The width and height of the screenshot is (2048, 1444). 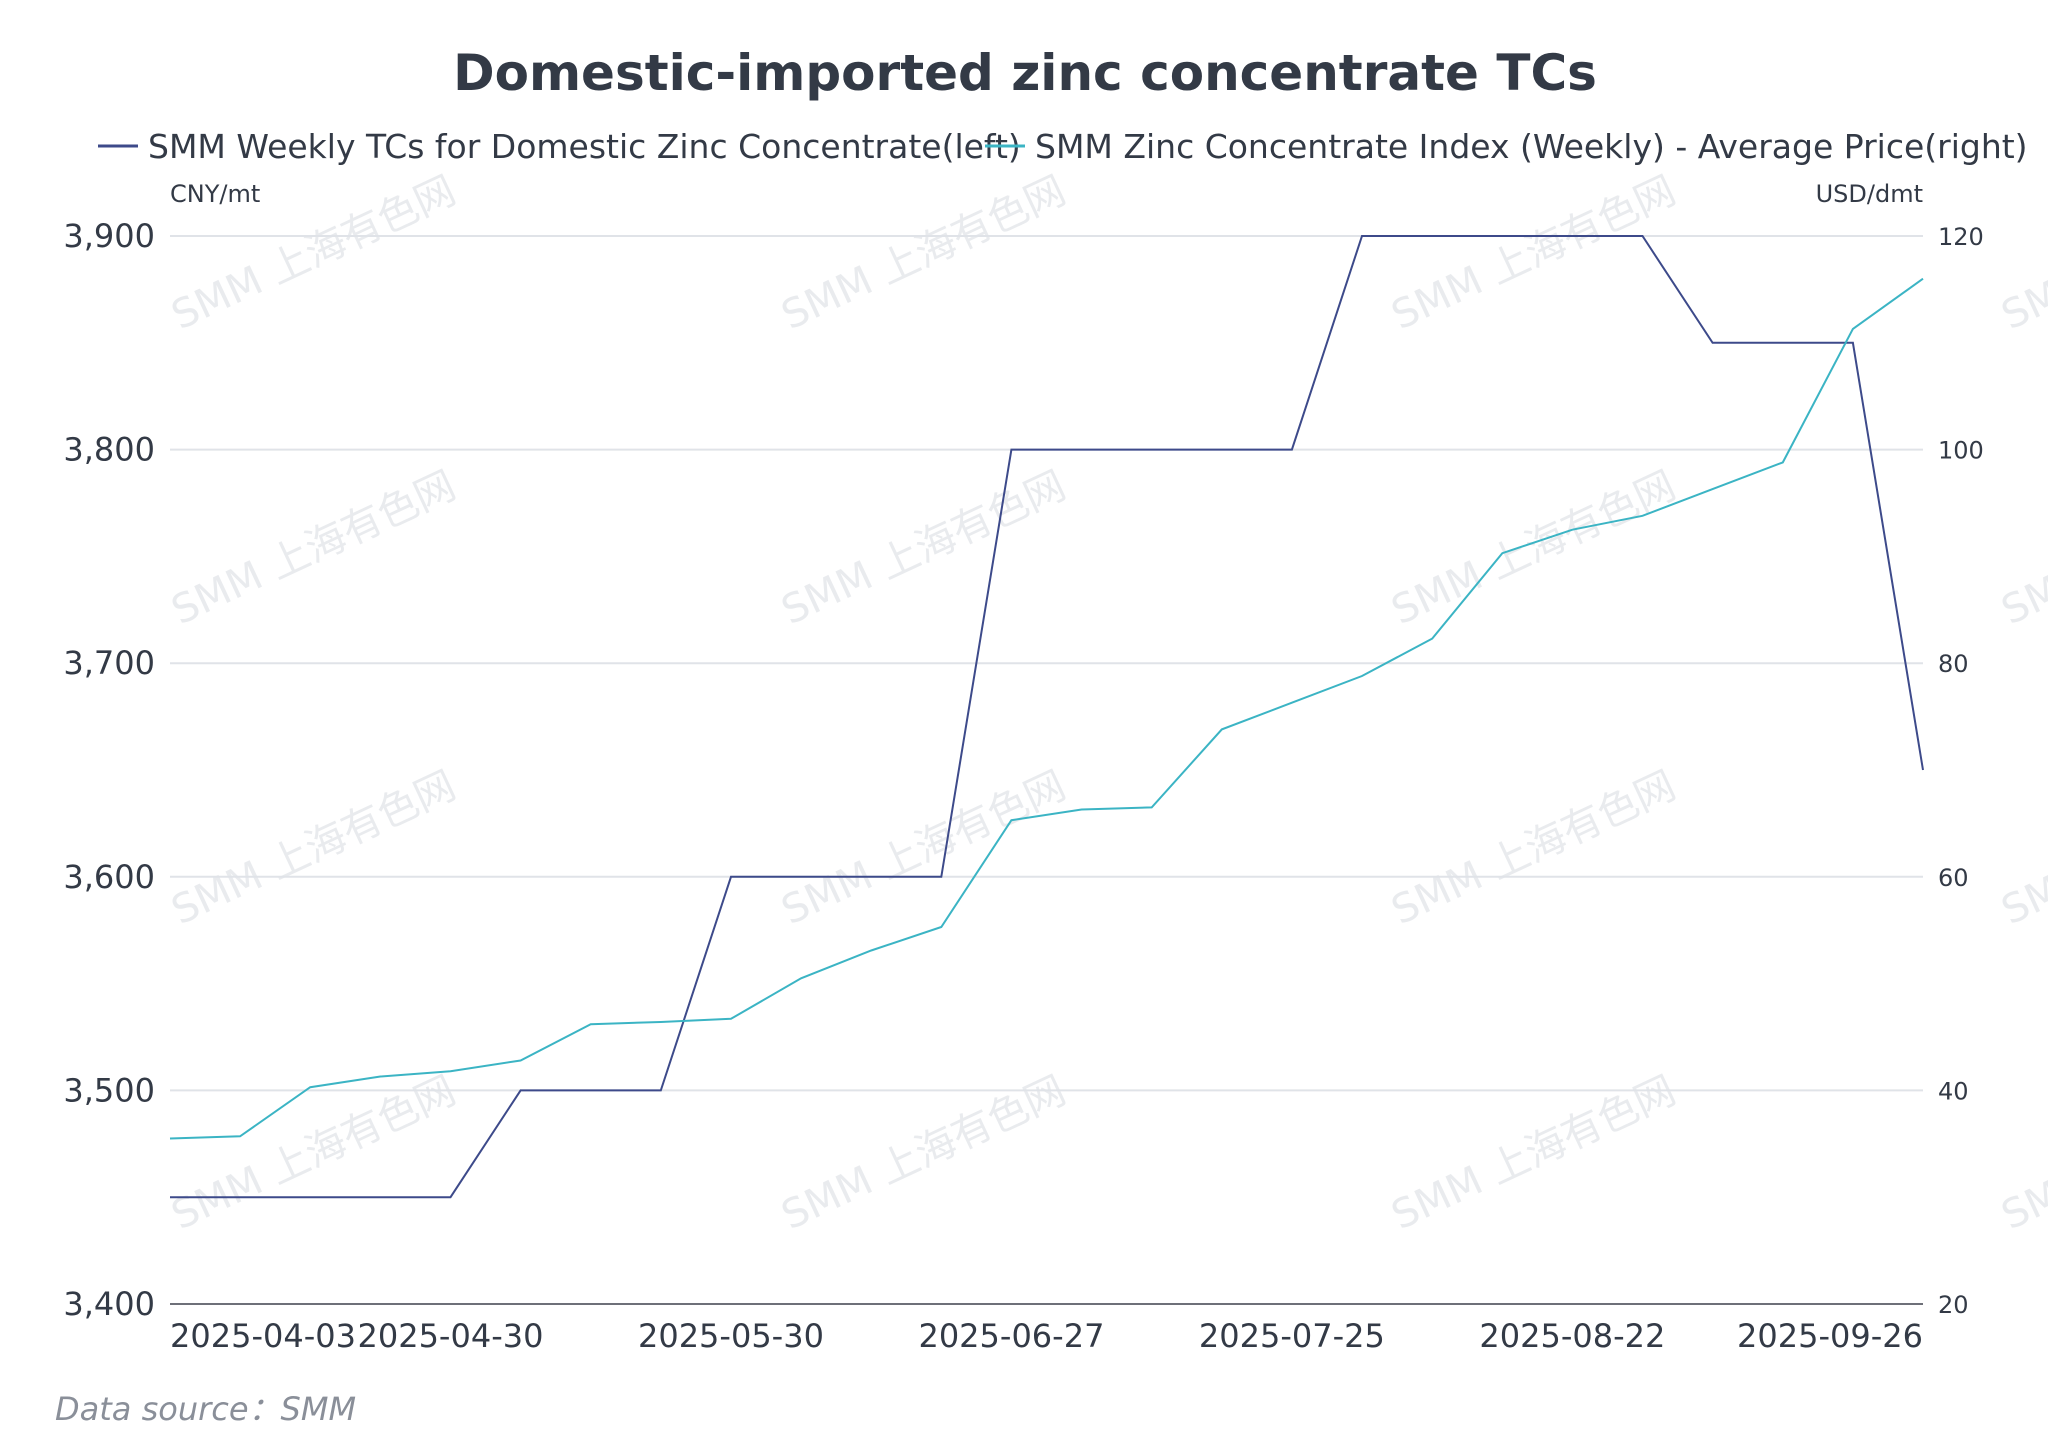 What do you see at coordinates (1292, 1336) in the screenshot?
I see `x-tick-label: 2025-07-25` at bounding box center [1292, 1336].